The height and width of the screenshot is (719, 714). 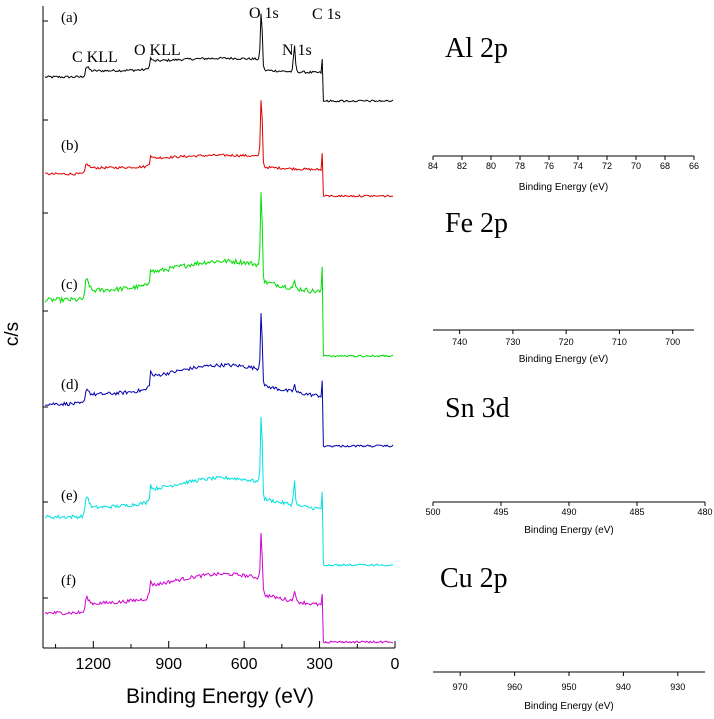 What do you see at coordinates (432, 512) in the screenshot?
I see `sn3d-x-tick-label: 500` at bounding box center [432, 512].